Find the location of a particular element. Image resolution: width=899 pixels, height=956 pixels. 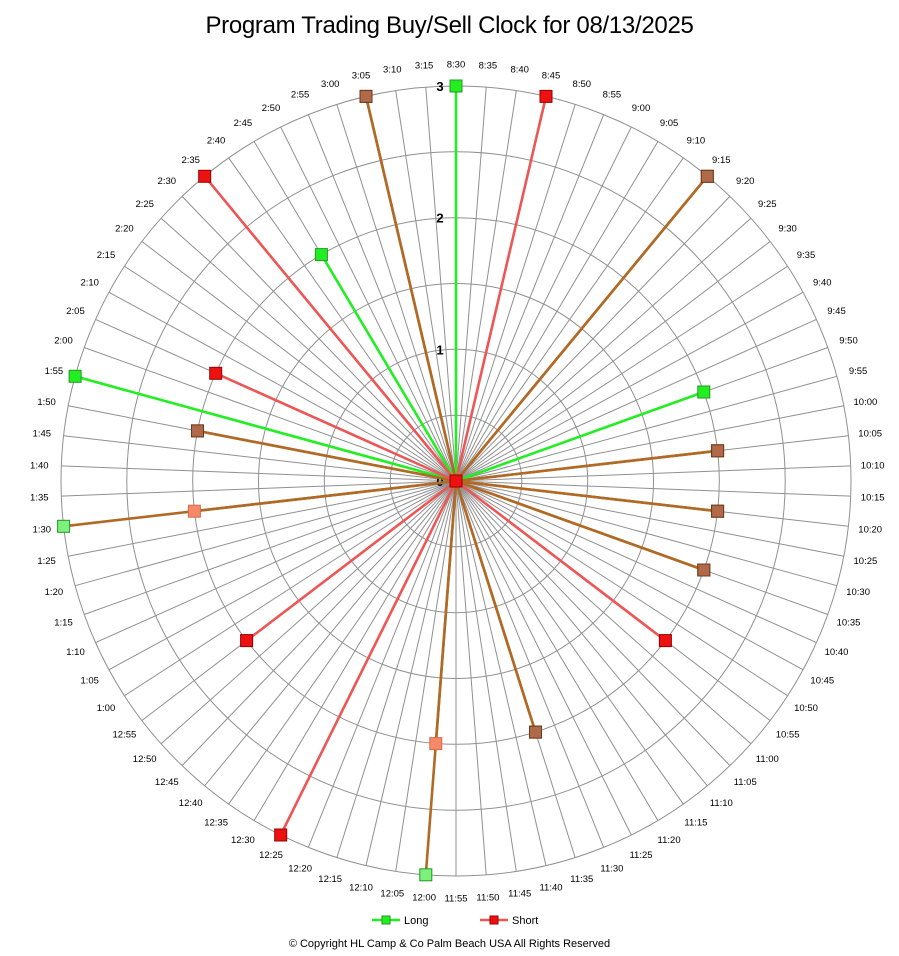

category-tick-label: 1:20 is located at coordinates (54, 592).